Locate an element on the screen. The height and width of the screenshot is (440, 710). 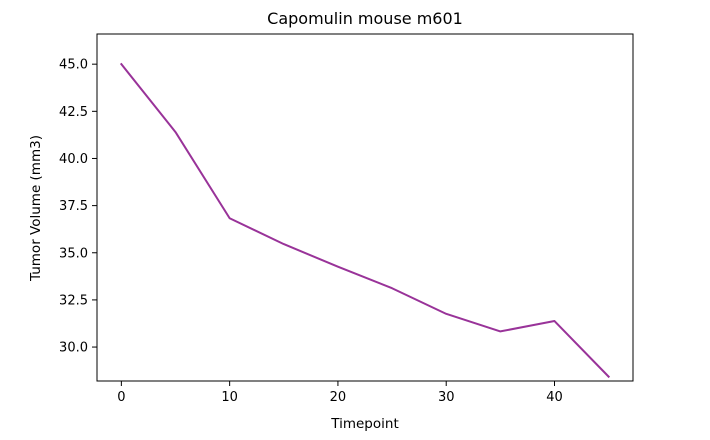
y-tick-label: 32.5 is located at coordinates (73, 300).